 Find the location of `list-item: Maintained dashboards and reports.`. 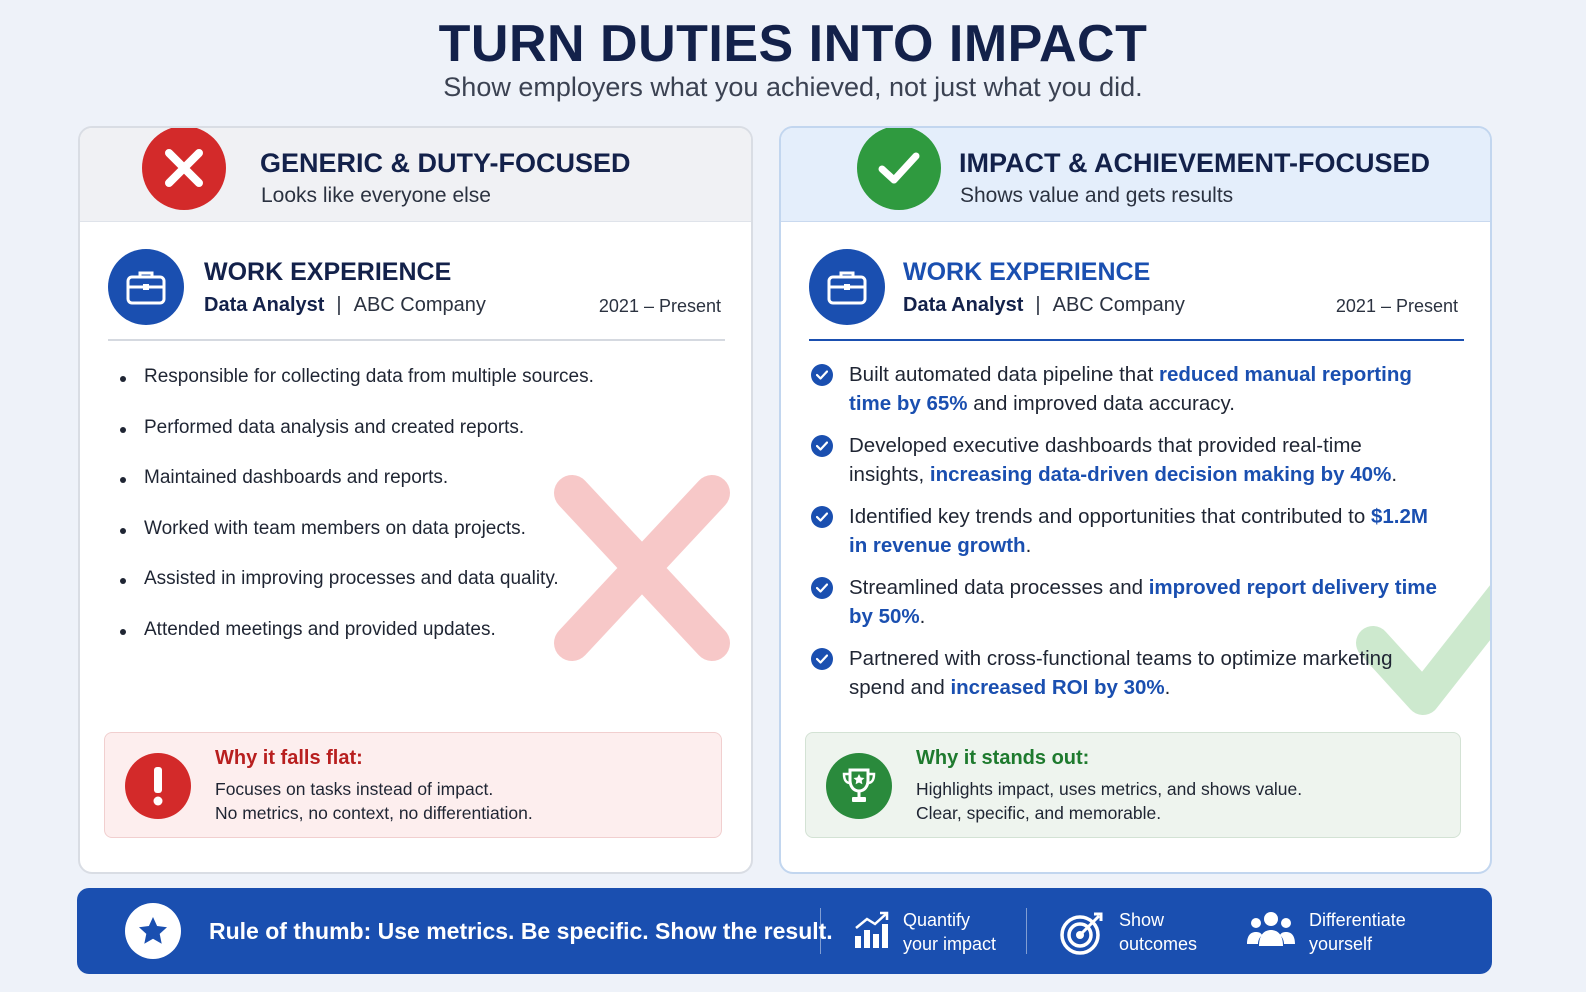

list-item: Maintained dashboards and reports. is located at coordinates (396, 492).